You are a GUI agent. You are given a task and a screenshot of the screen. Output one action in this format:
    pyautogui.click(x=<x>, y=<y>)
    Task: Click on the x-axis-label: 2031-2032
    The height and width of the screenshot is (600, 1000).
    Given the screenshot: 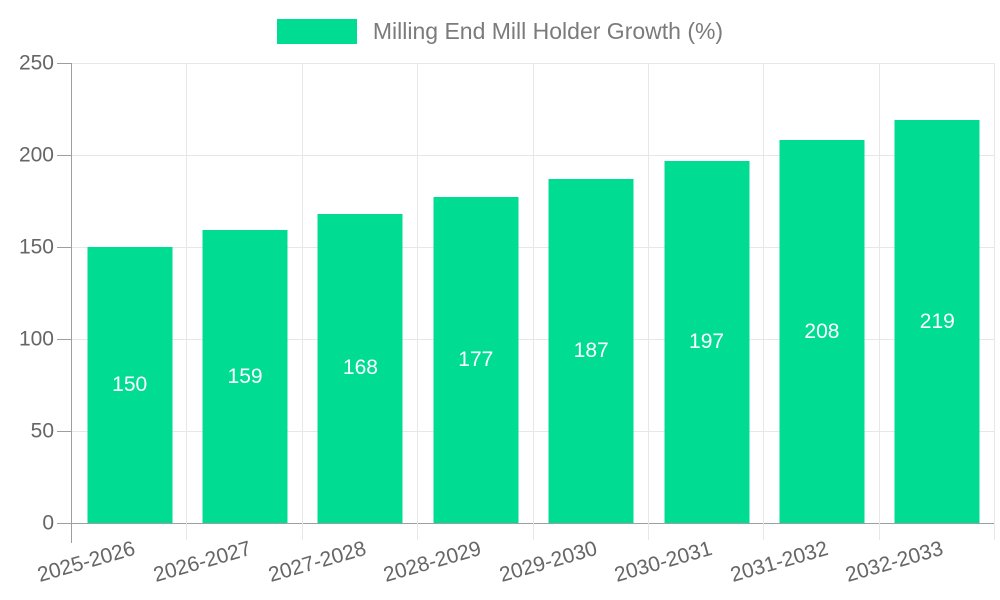 What is the action you would take?
    pyautogui.click(x=779, y=562)
    